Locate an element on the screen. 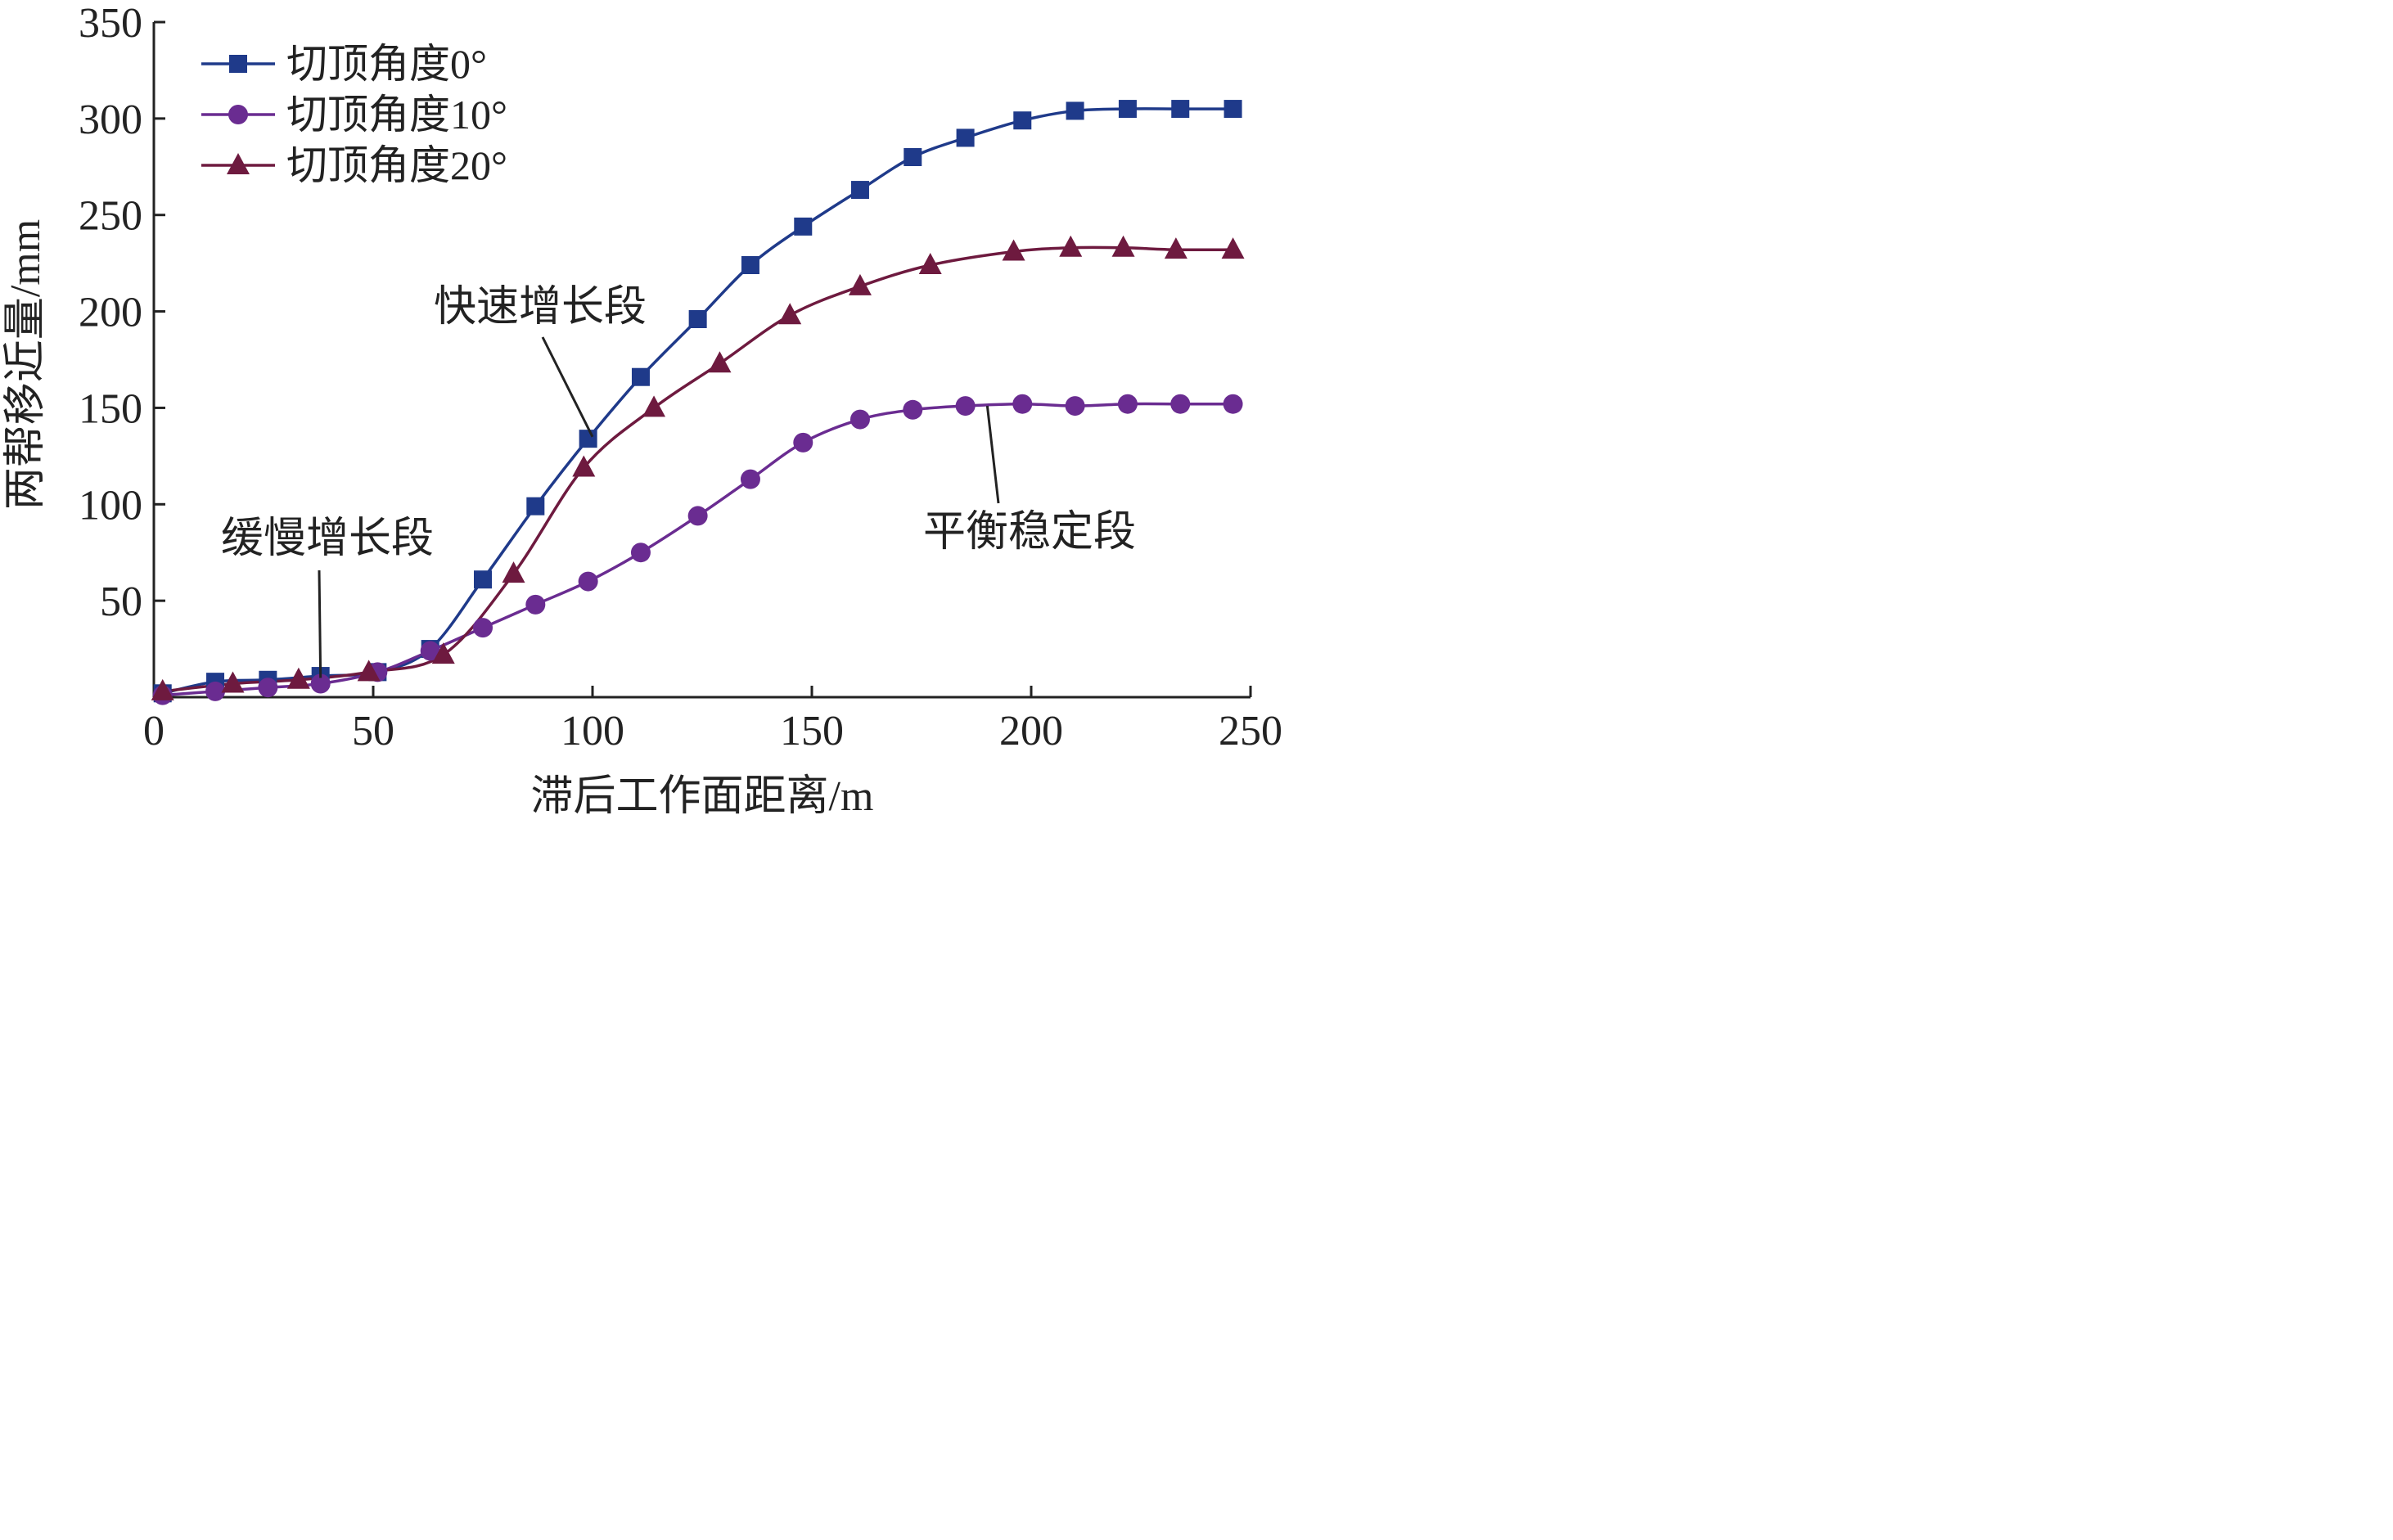 The height and width of the screenshot is (1540, 2393). legend: 切顶角度0° 切顶角度10° 切顶角度20° is located at coordinates (354, 114).